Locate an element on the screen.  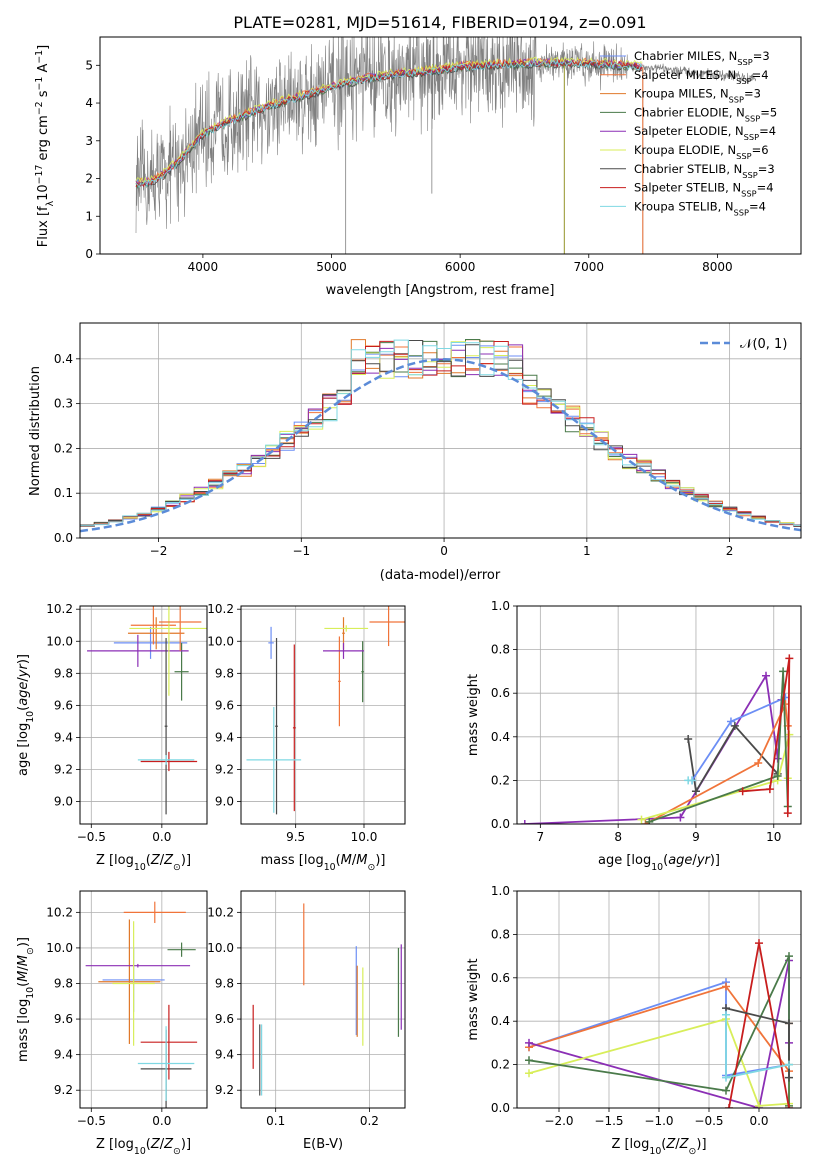
y-tick-label: 3 is located at coordinates (89, 141).